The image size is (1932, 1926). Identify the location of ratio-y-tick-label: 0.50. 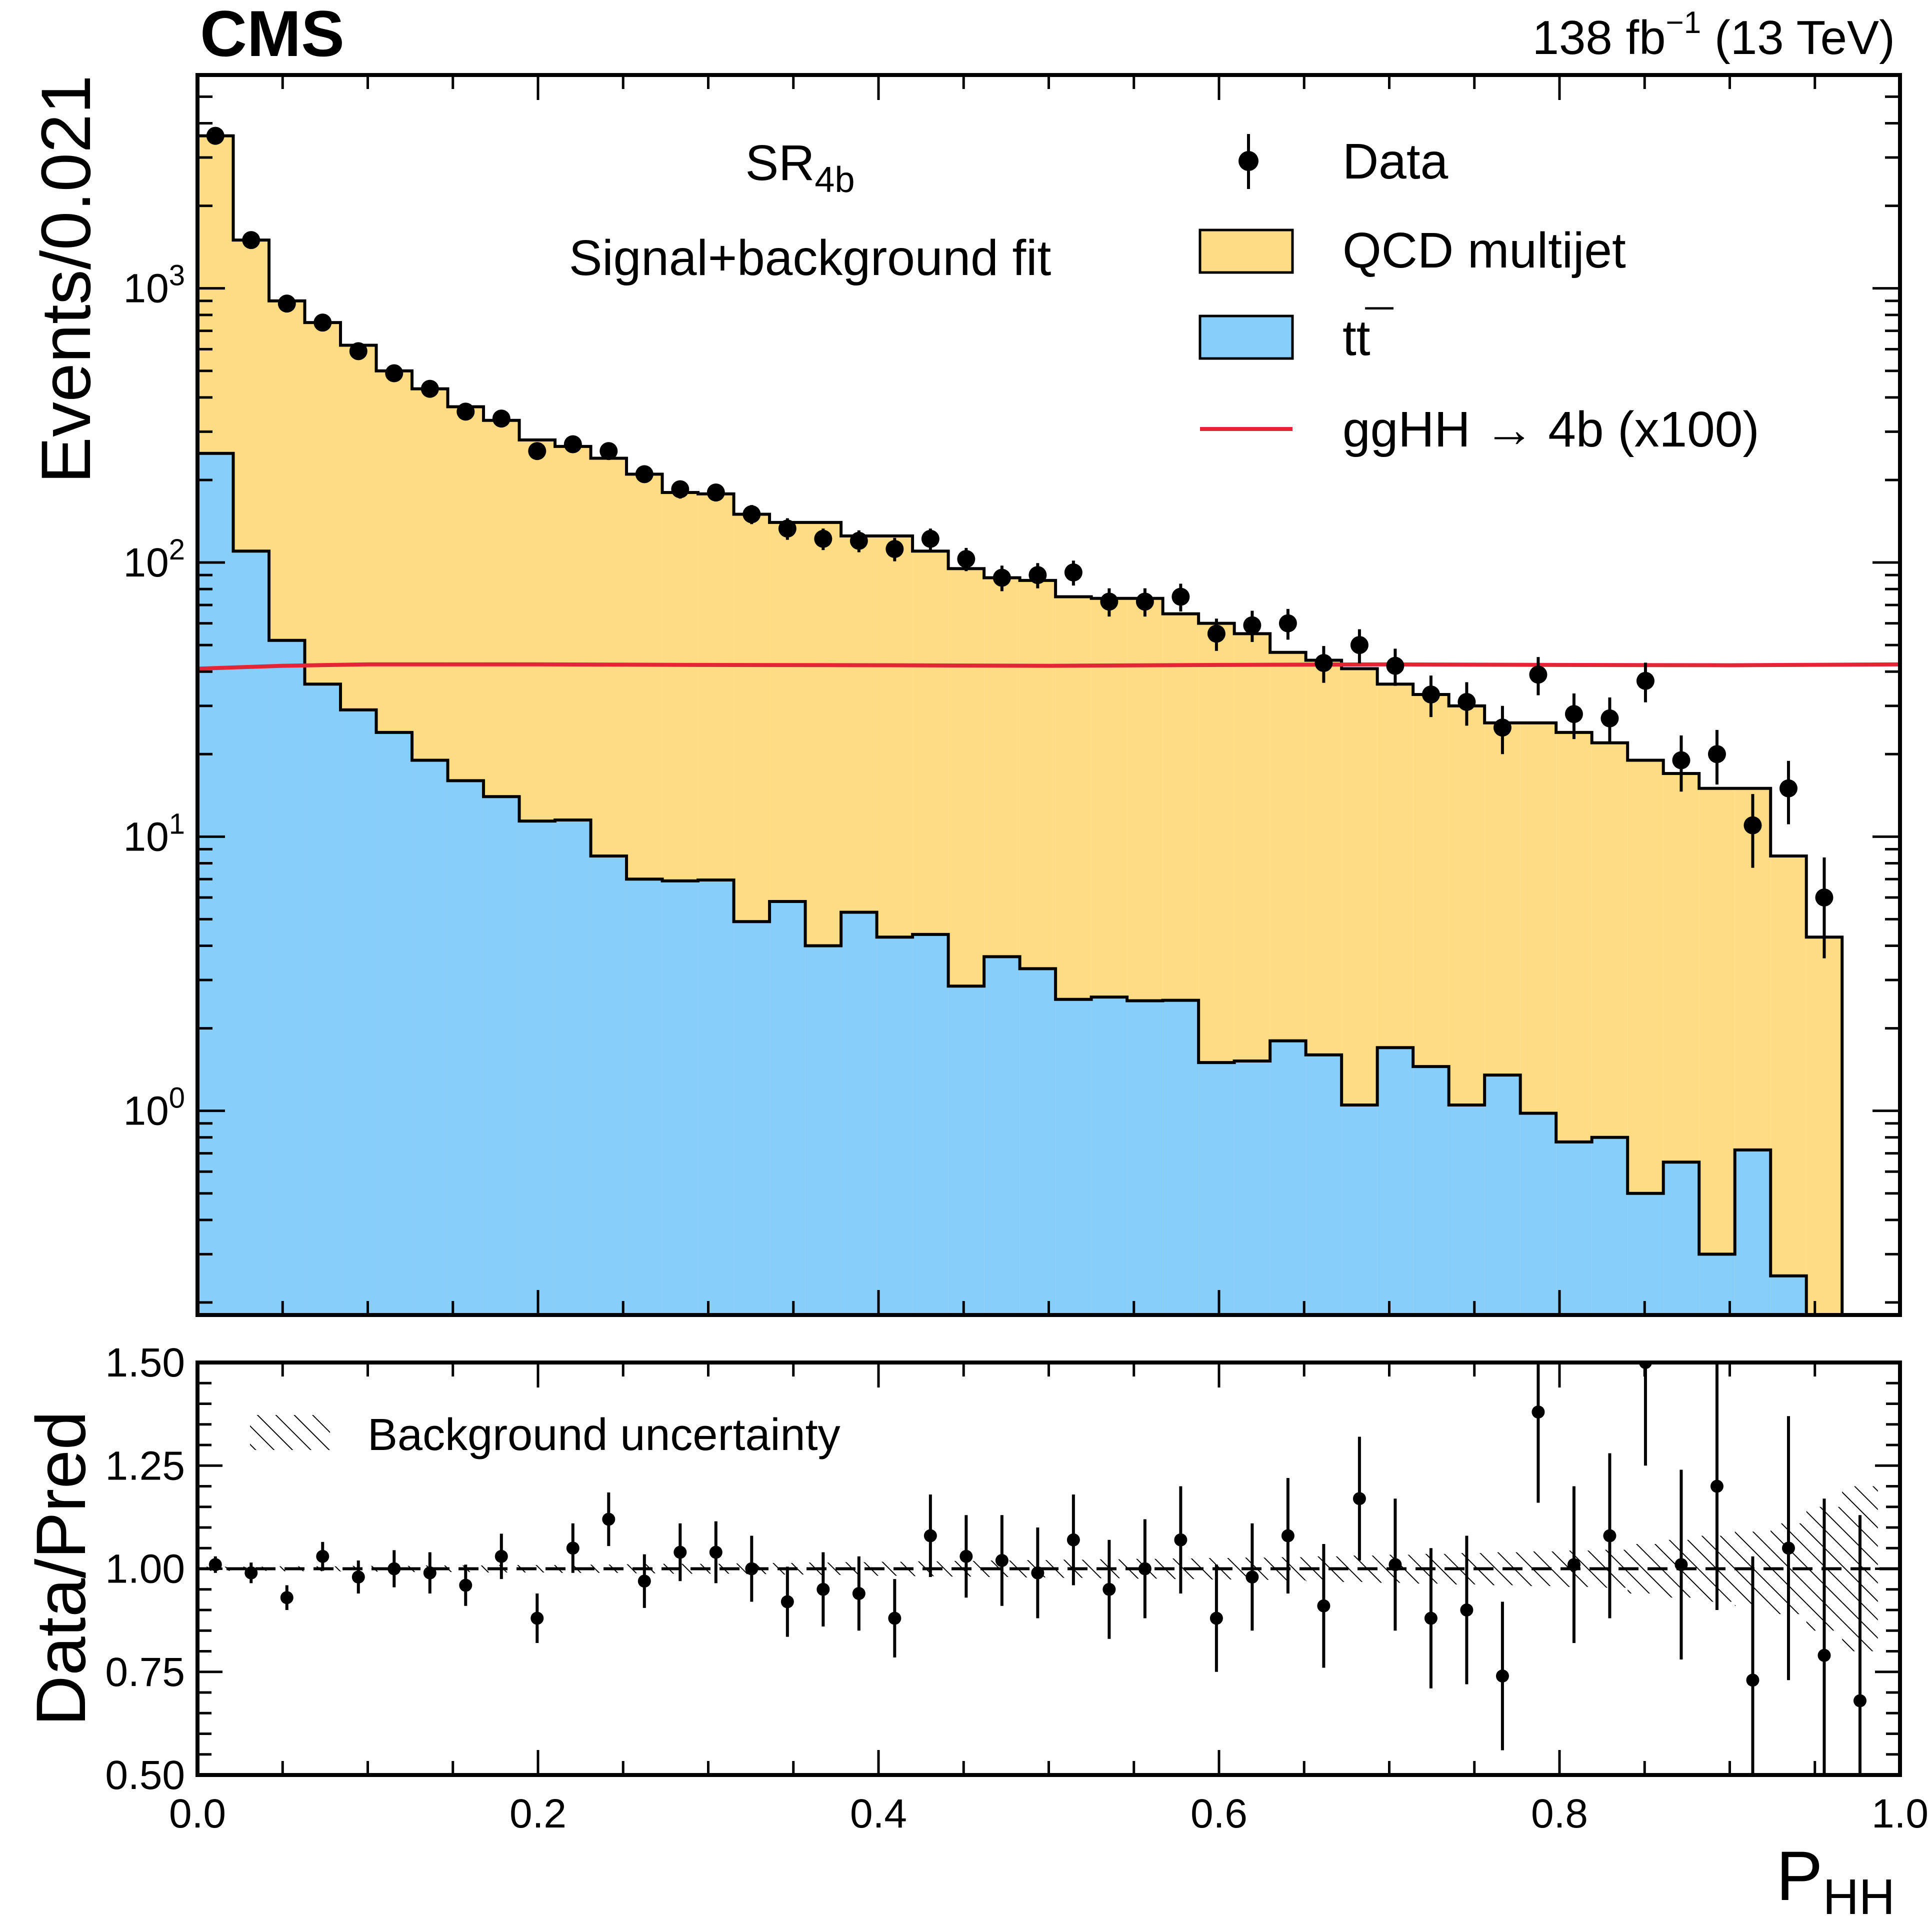
(145, 1775).